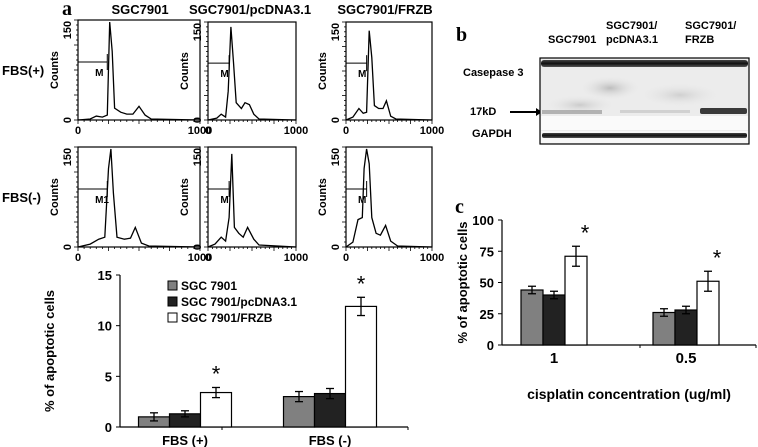 The image size is (758, 447). What do you see at coordinates (487, 283) in the screenshot?
I see `y-tick-label: 50` at bounding box center [487, 283].